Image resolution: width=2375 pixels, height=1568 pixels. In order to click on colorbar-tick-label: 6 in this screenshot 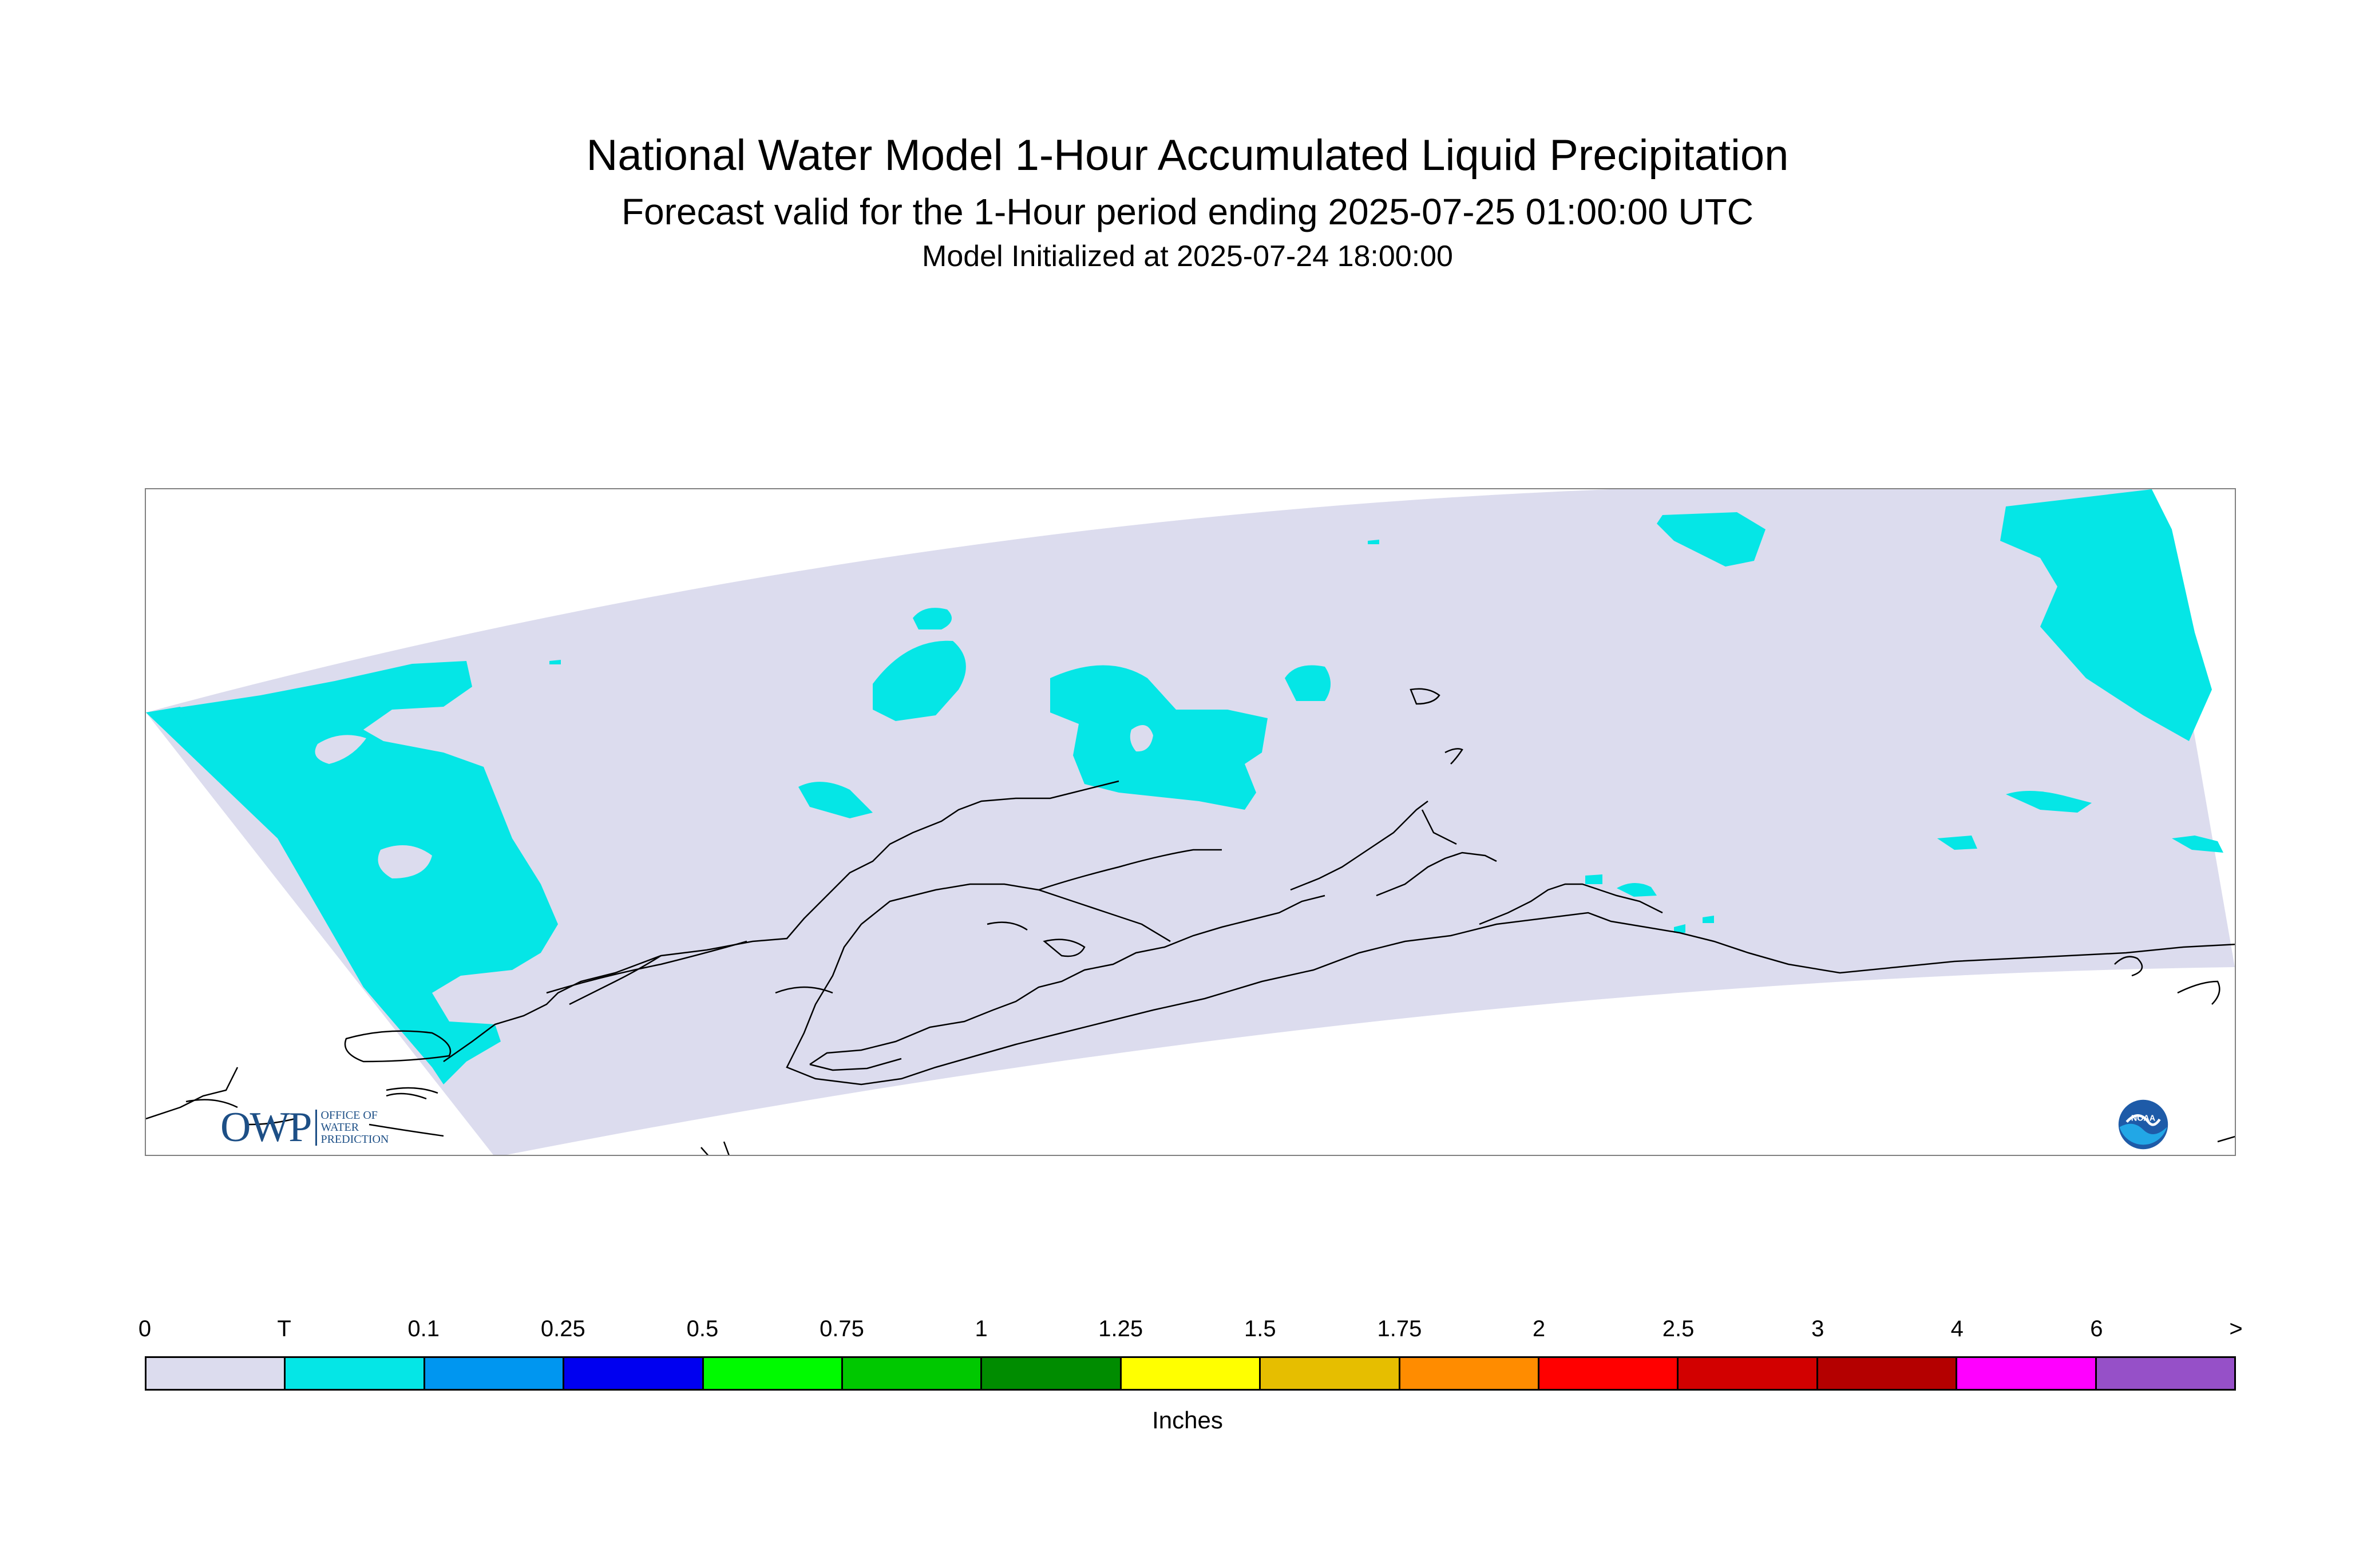, I will do `click(2096, 1328)`.